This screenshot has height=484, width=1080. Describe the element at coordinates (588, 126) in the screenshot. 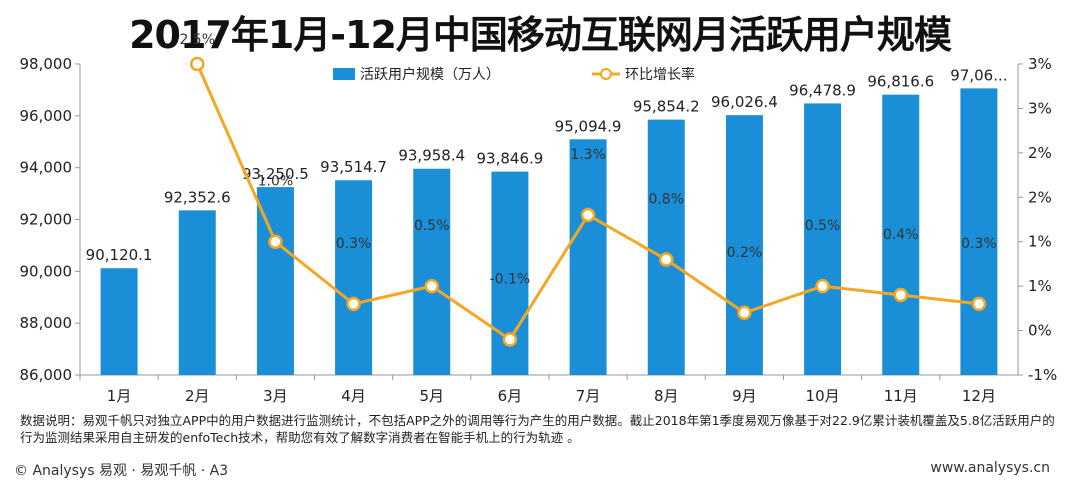

I see `bar-value-label: 95,094.9` at that location.